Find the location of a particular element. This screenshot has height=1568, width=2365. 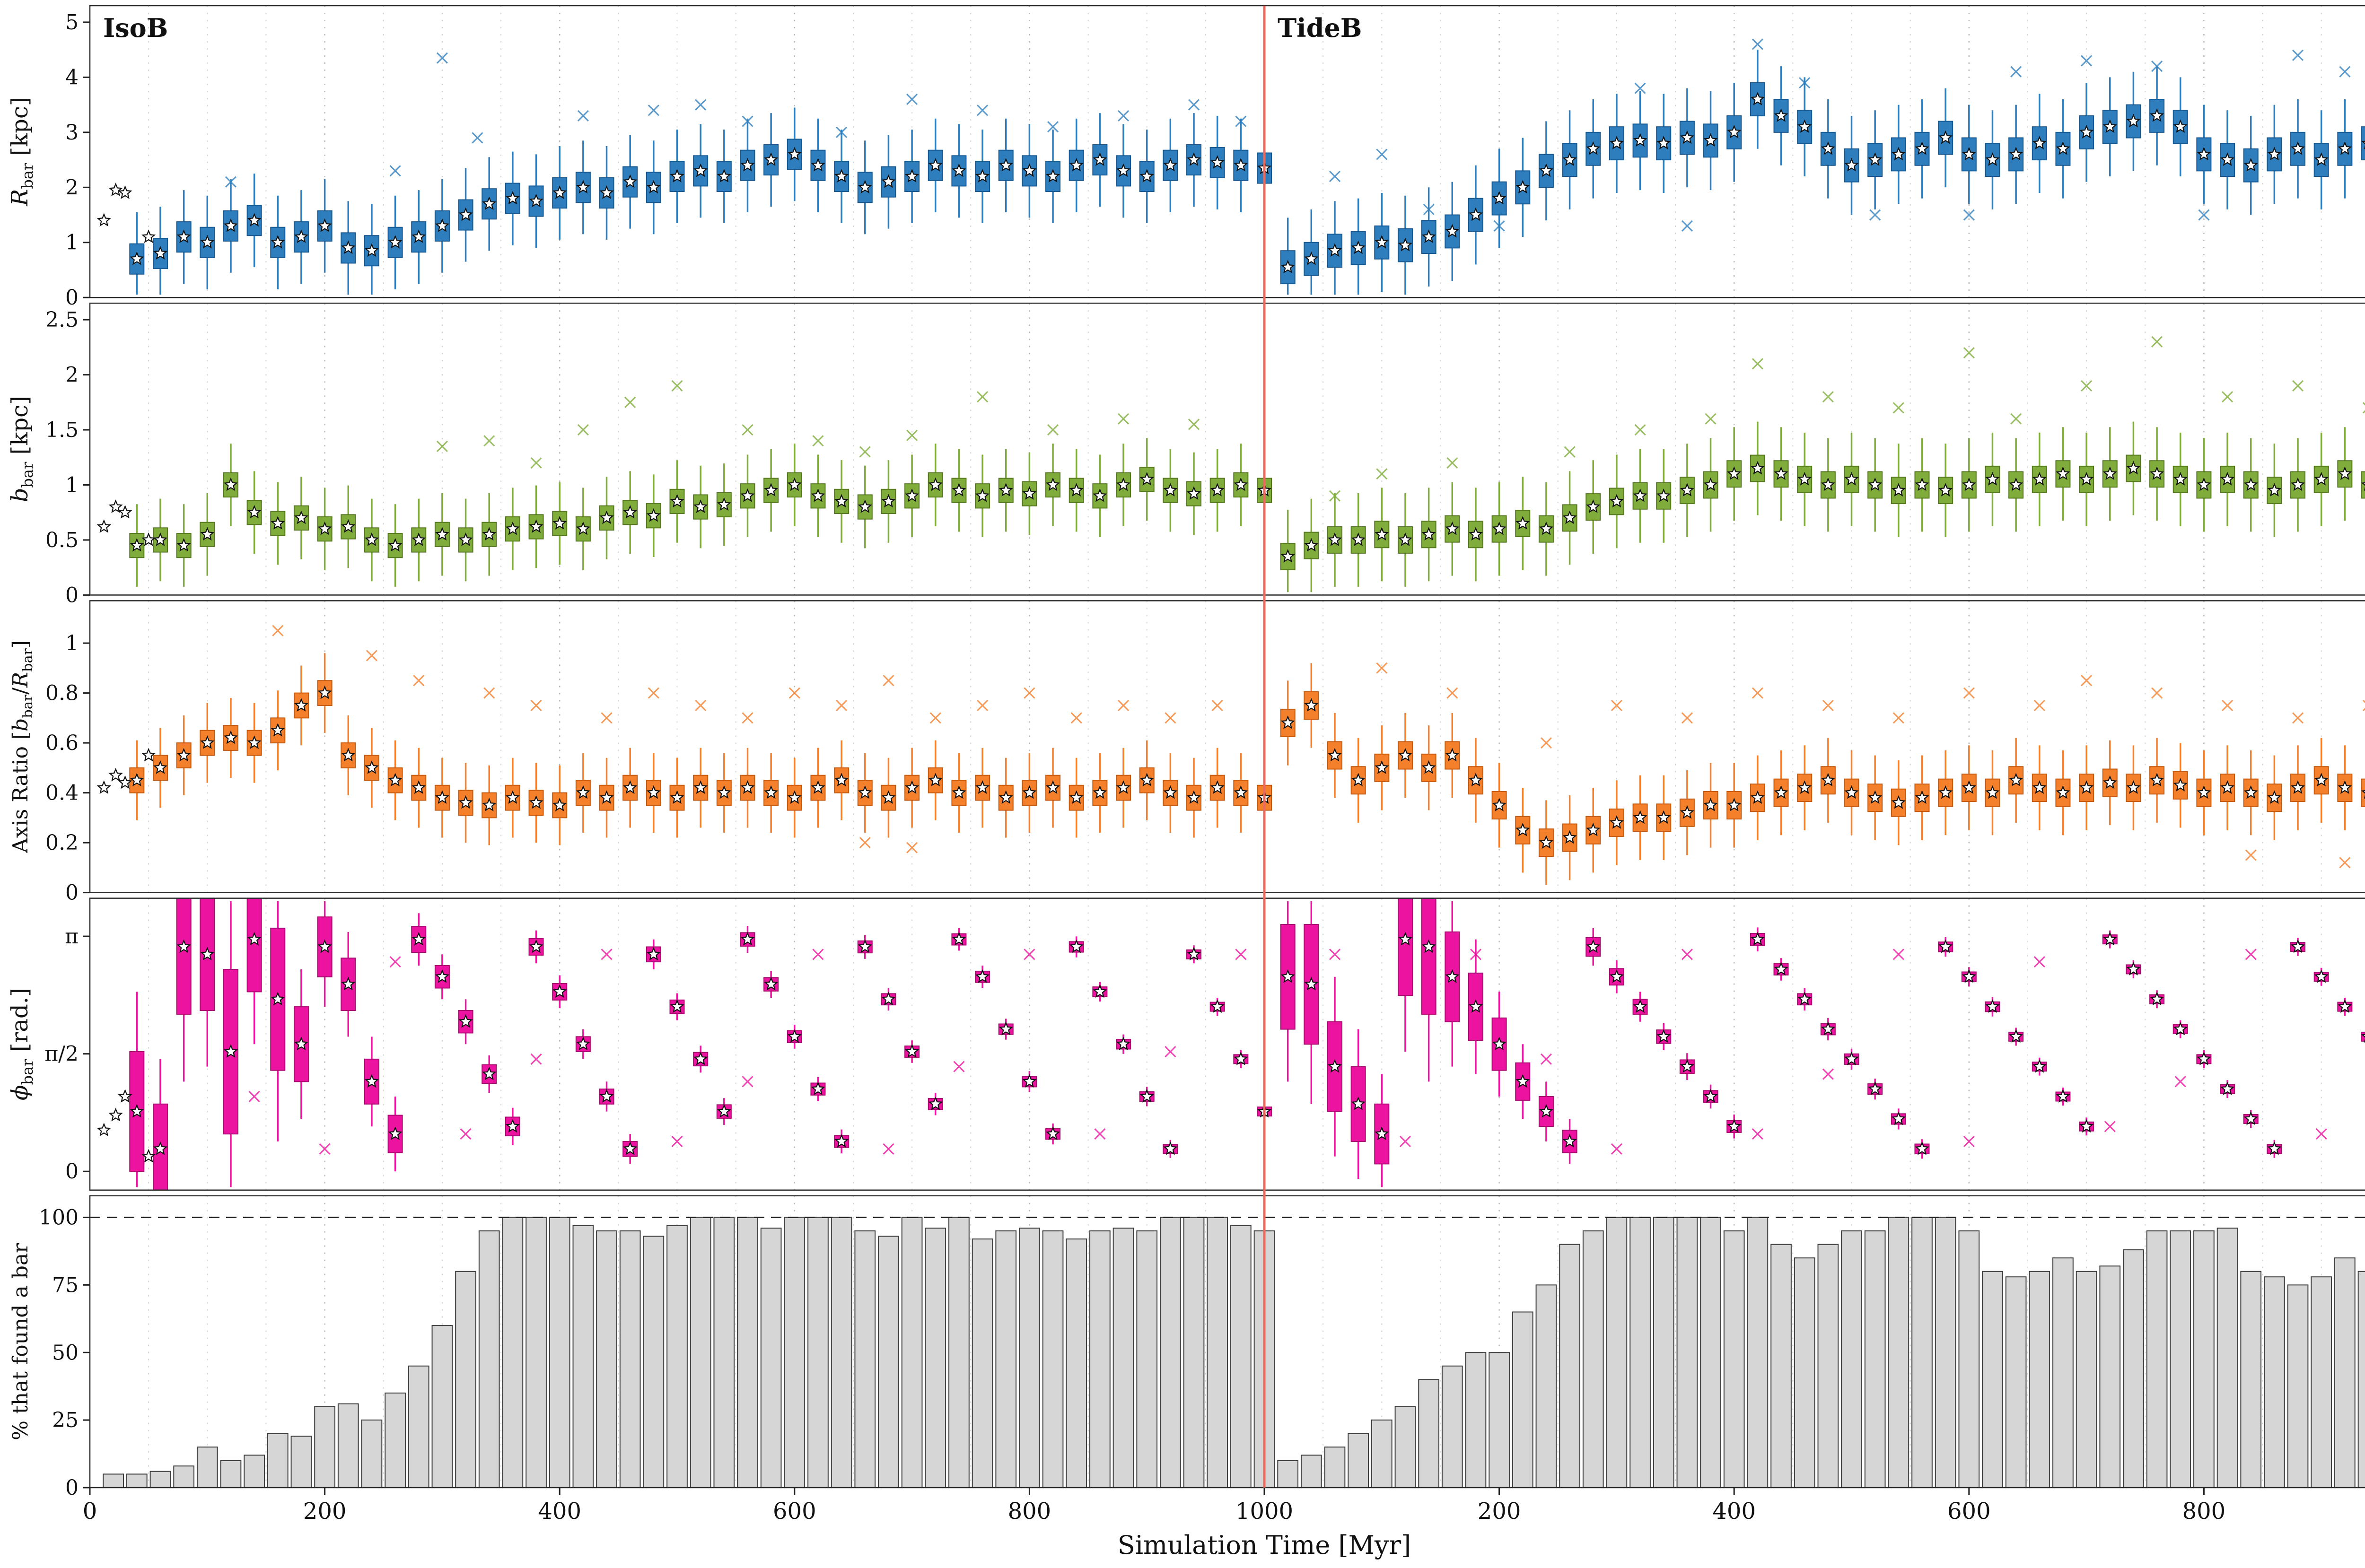

phi-iso-series is located at coordinates (684, 1044).